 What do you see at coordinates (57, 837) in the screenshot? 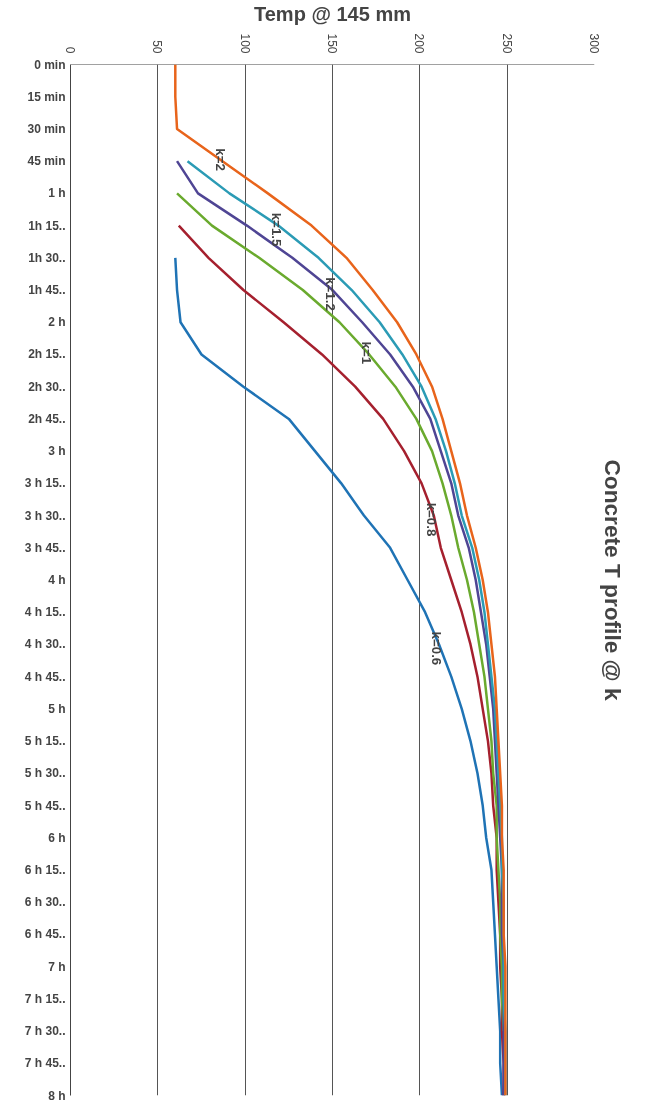
I see `y-tick-label: 6 h` at bounding box center [57, 837].